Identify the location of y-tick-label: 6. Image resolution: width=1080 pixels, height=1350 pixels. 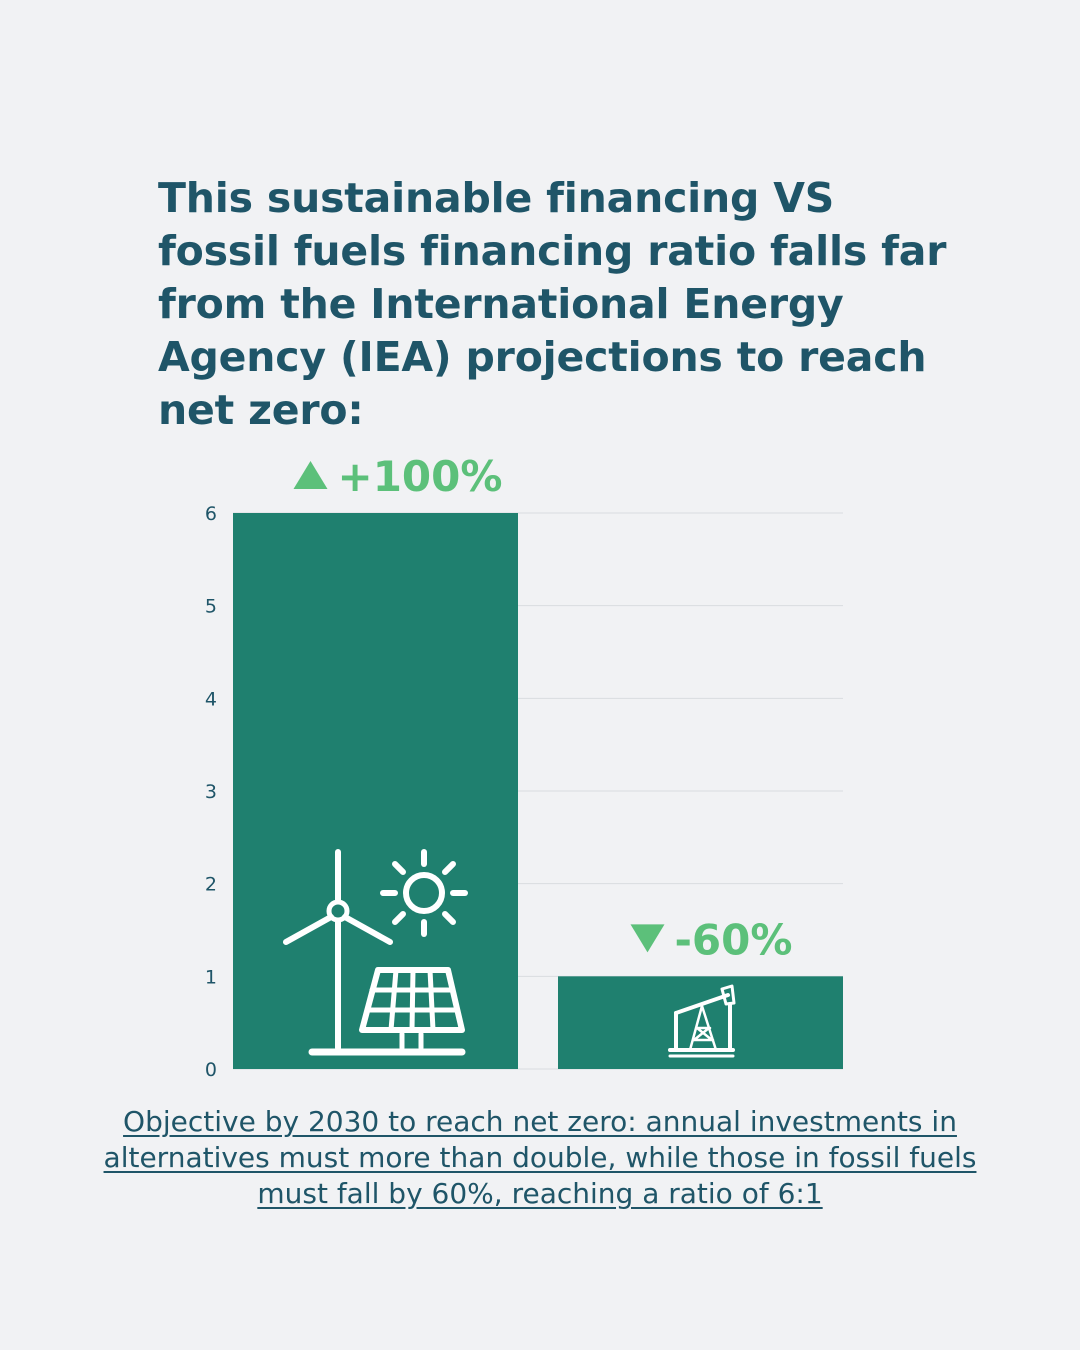
(211, 514).